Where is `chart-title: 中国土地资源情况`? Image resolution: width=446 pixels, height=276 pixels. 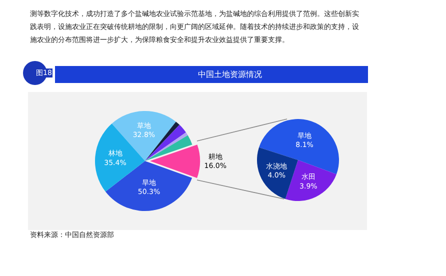
chart-title: 中国土地资源情况 is located at coordinates (230, 74).